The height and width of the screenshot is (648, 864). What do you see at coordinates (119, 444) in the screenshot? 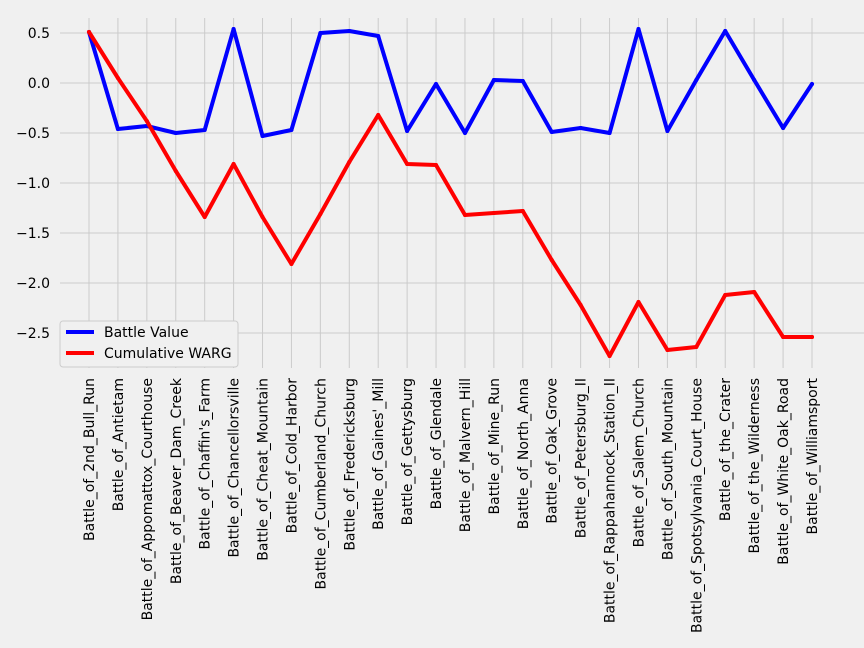
I see `x-tick-label: Battle_of_Antietam` at bounding box center [119, 444].